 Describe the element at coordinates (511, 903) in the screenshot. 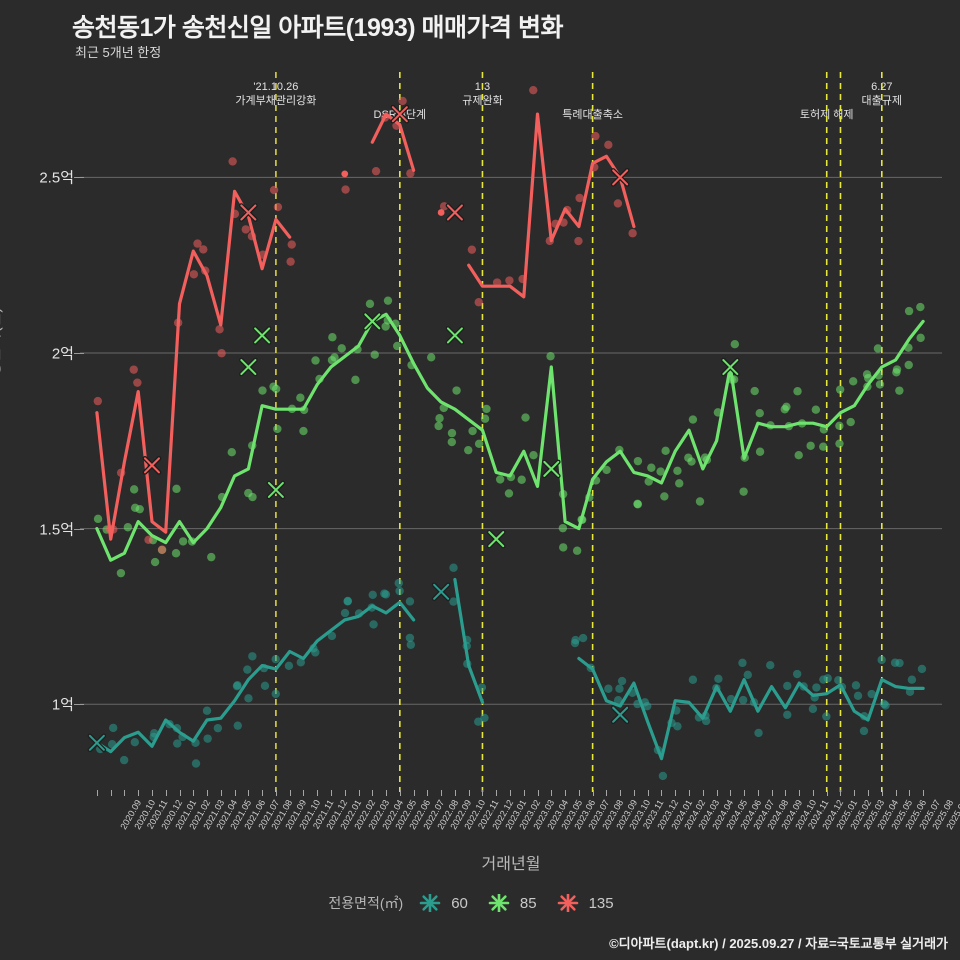

I see `legend-item-85: 85` at that location.